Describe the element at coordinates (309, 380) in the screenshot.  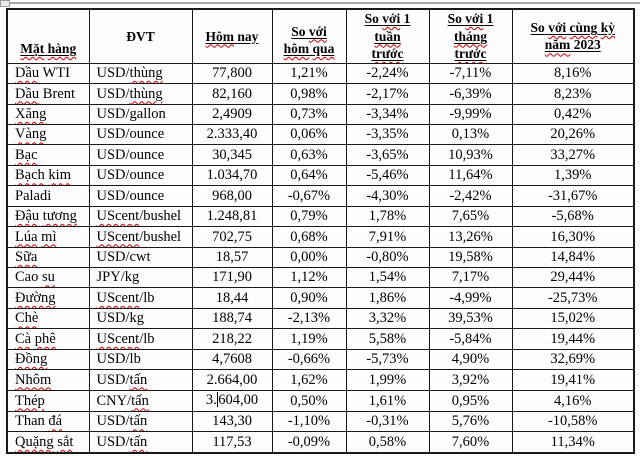
I see `cell-vs_yesterday: 1,62%` at that location.